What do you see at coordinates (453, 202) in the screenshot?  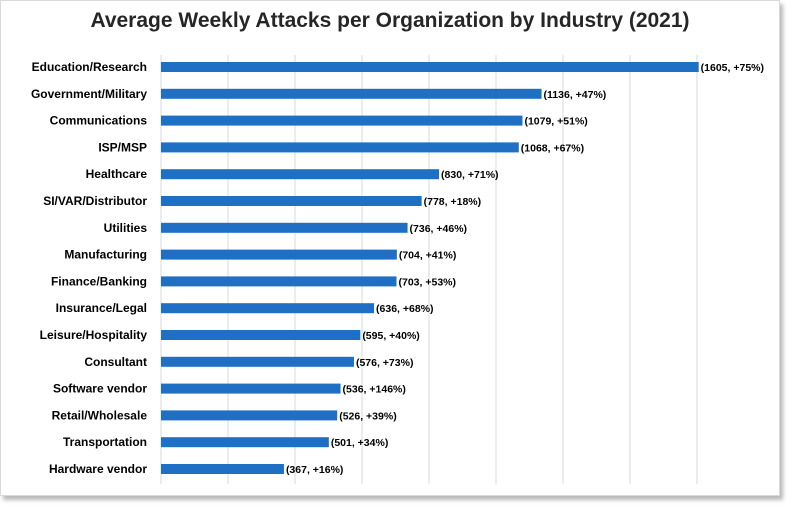 I see `data-label: (778, +18%)` at bounding box center [453, 202].